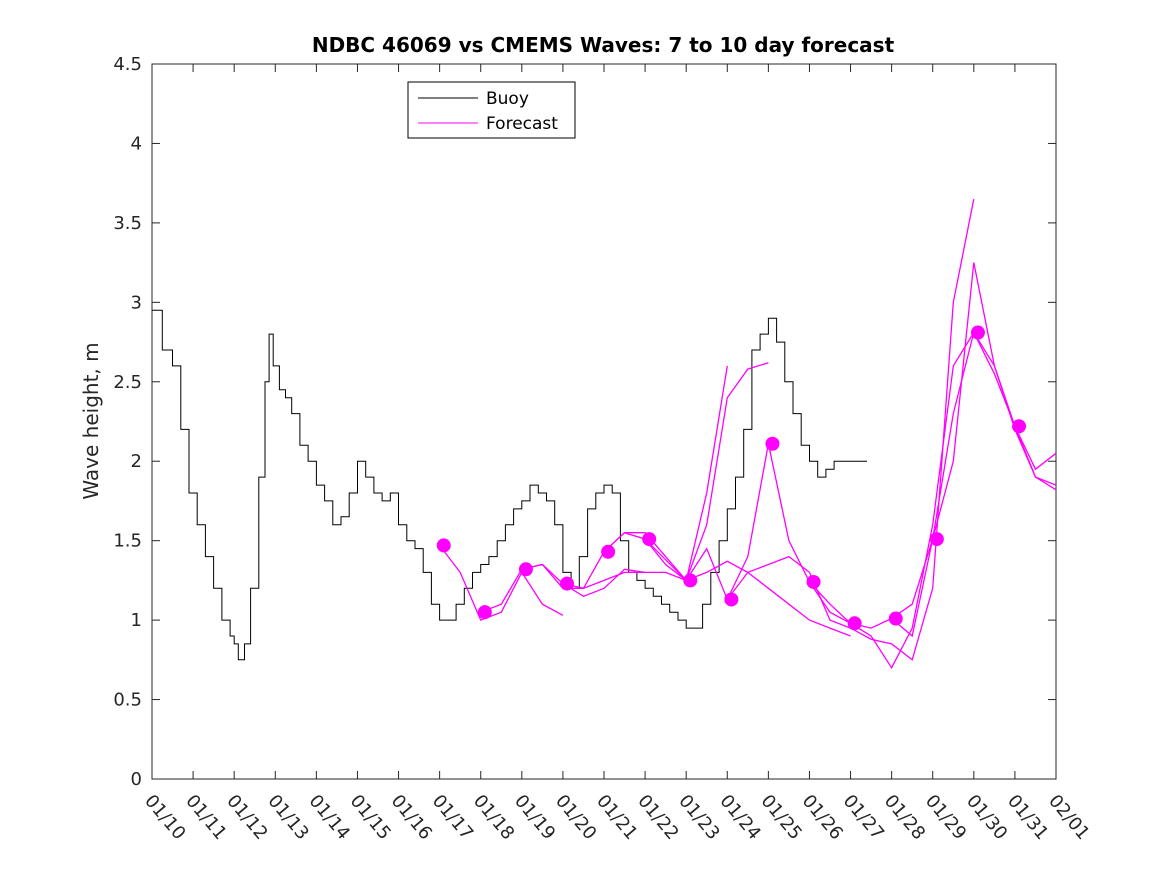 This screenshot has height=875, width=1167. I want to click on y-tick-label: 1, so click(136, 620).